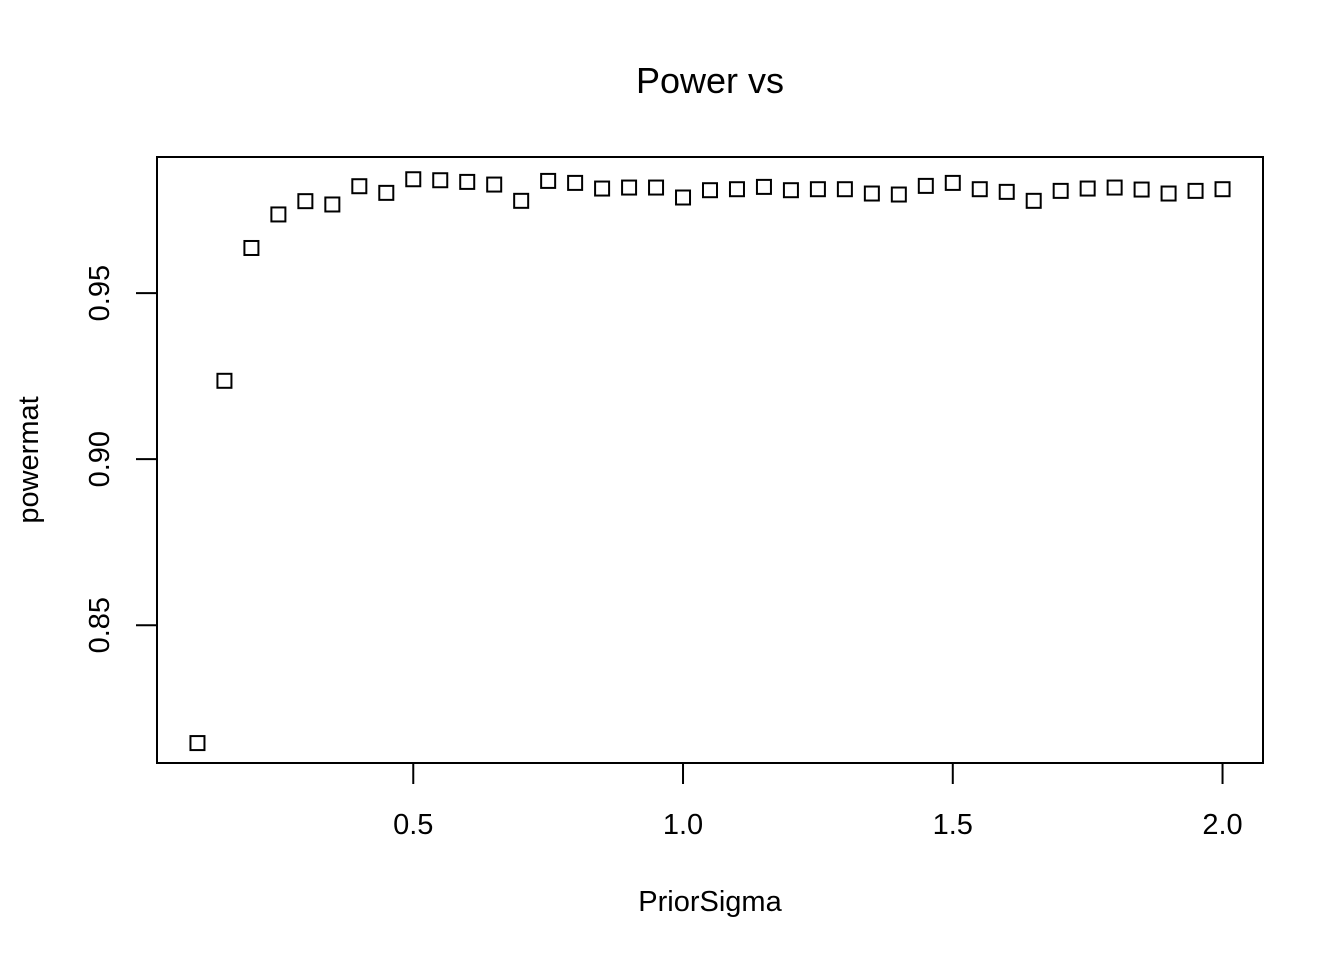 The image size is (1344, 960). I want to click on chart-title: Power vs, so click(710, 80).